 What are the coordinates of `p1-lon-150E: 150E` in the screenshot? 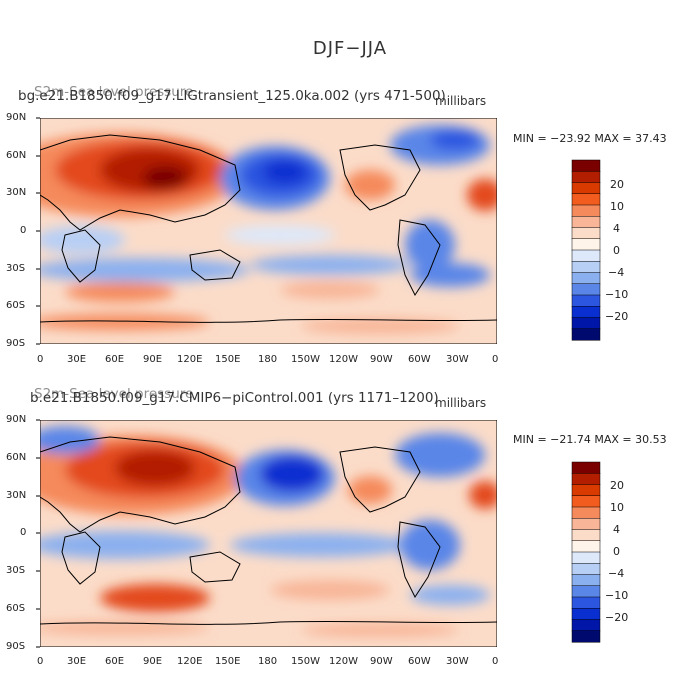 It's located at (228, 359).